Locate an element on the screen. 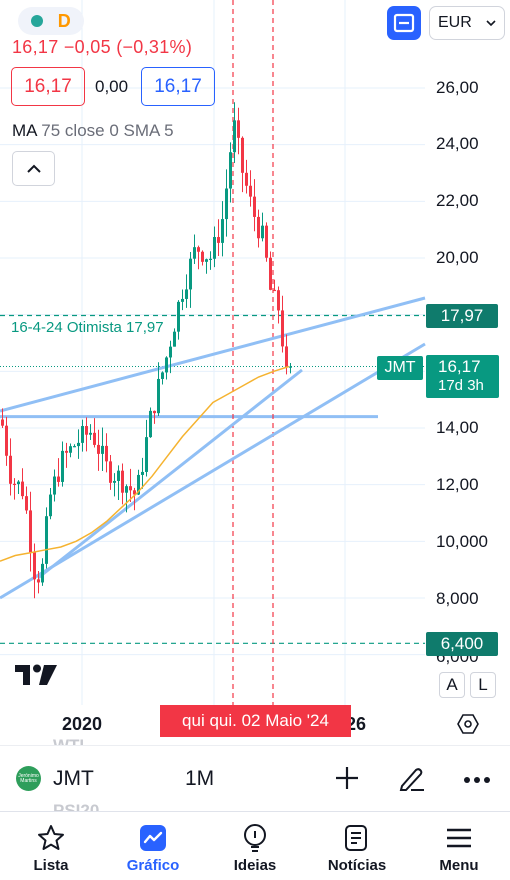 Image resolution: width=510 pixels, height=880 pixels. nav-label: Lista is located at coordinates (51, 865).